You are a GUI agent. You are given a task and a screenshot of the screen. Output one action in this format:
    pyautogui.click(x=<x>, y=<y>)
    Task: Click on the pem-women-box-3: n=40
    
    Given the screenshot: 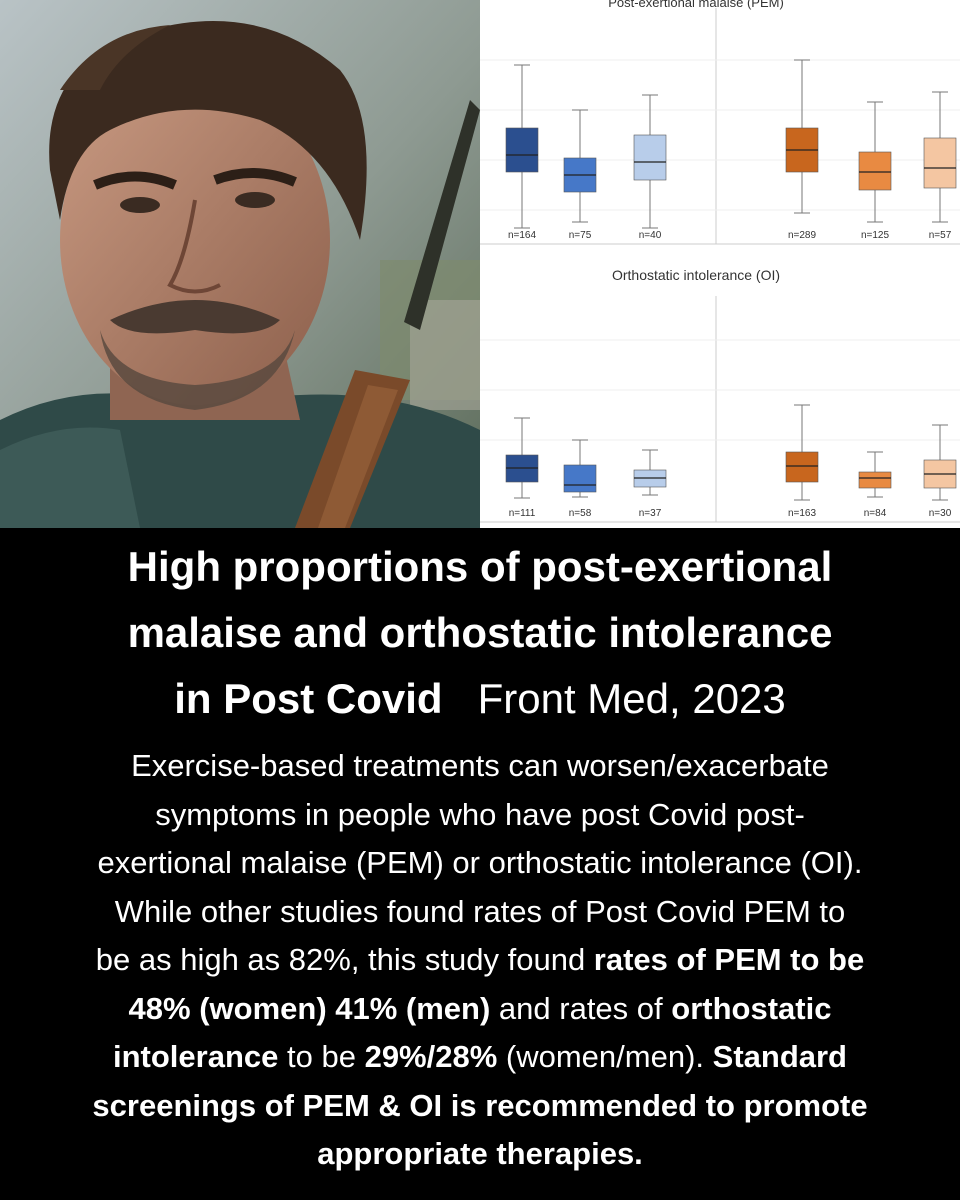 What is the action you would take?
    pyautogui.click(x=650, y=167)
    